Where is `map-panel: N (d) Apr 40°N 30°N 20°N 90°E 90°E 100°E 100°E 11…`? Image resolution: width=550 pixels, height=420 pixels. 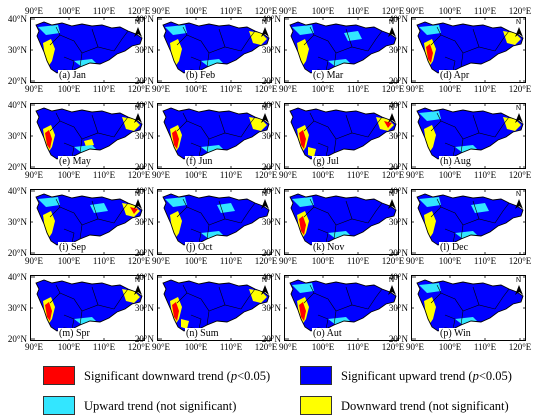 map-panel: N (d) Apr 40°N 30°N 20°N 90°E 90°E 100°E 100°E 11… is located at coordinates (460, 50).